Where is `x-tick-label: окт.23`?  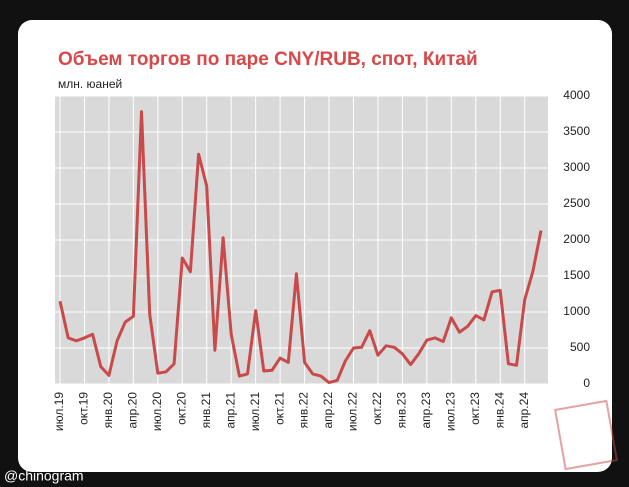 x-tick-label: окт.23 is located at coordinates (475, 408).